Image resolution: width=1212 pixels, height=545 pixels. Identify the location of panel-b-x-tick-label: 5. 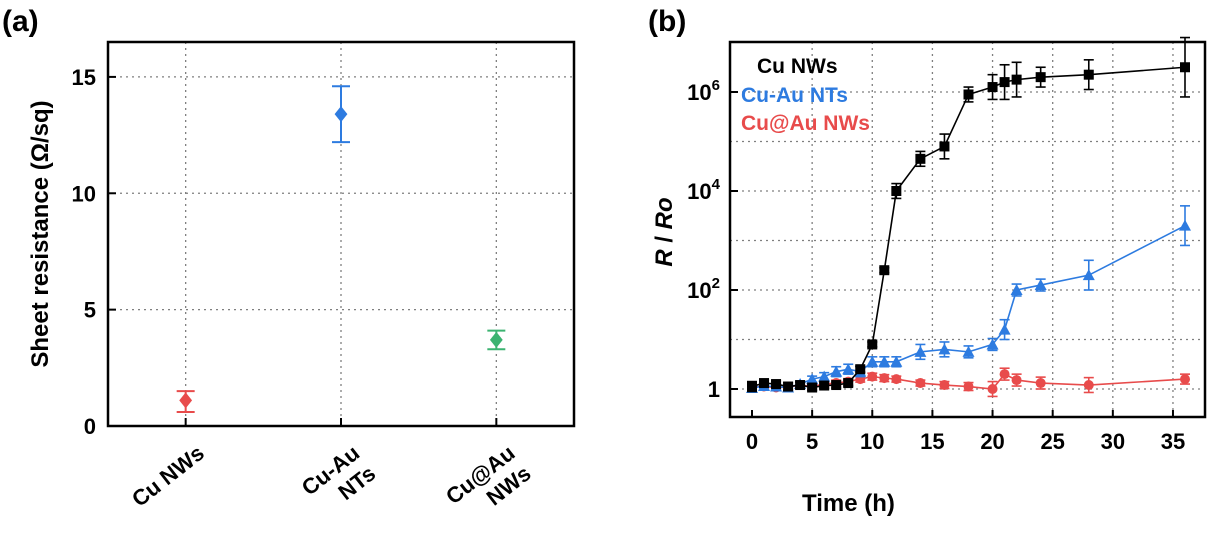
(812, 441).